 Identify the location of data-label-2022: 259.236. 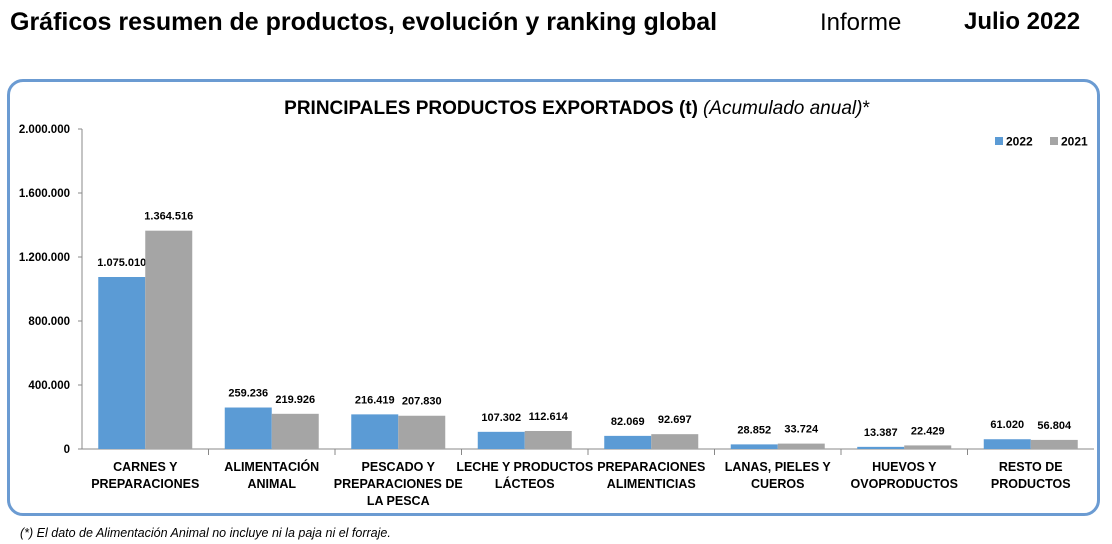
(248, 394).